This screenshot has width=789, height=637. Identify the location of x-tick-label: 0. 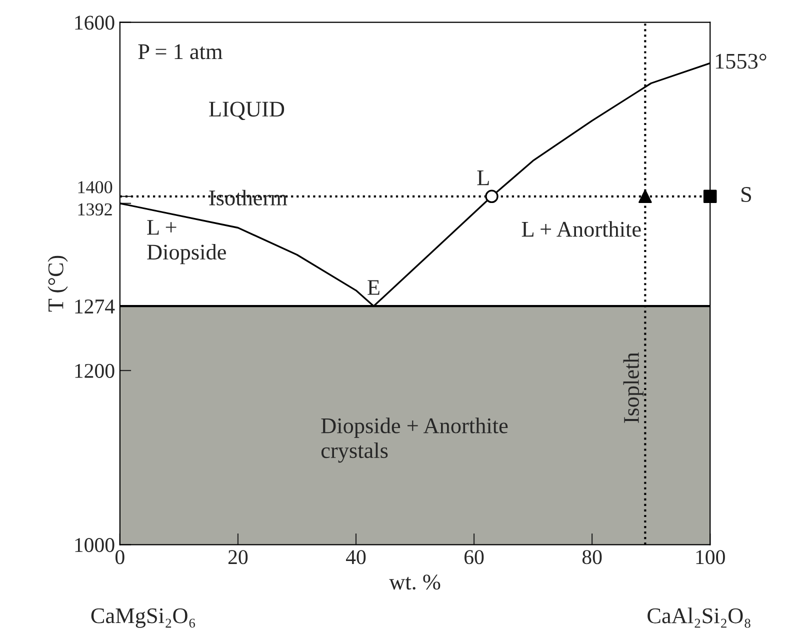
(120, 557).